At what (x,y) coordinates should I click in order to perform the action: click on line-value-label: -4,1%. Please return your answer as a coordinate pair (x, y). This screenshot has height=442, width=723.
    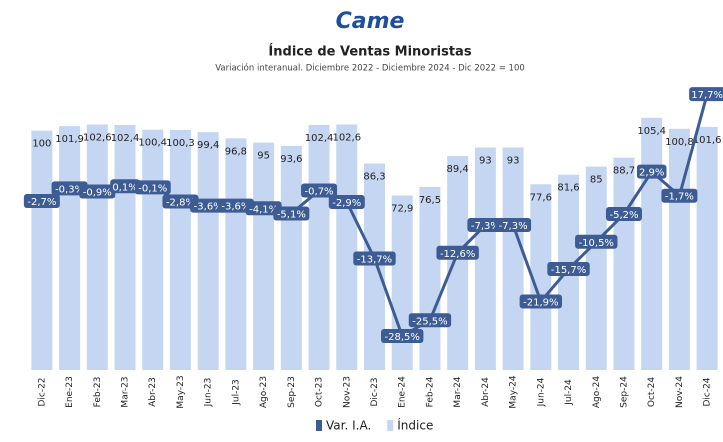
    Looking at the image, I should click on (263, 209).